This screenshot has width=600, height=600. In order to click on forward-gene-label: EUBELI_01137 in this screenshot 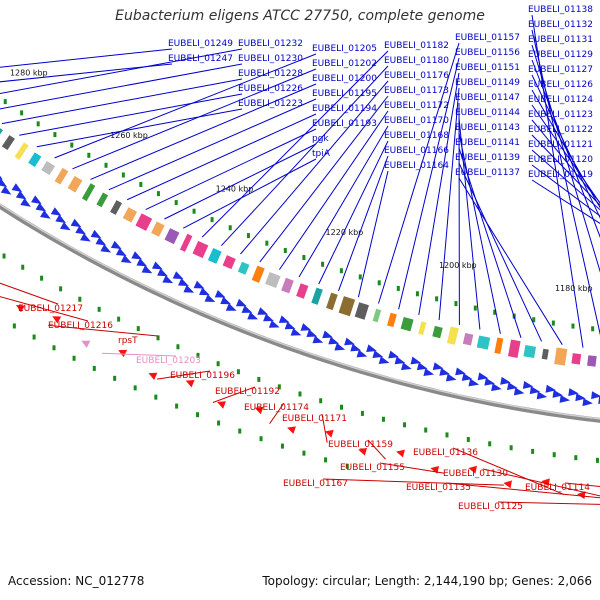, I will do `click(487, 173)`.